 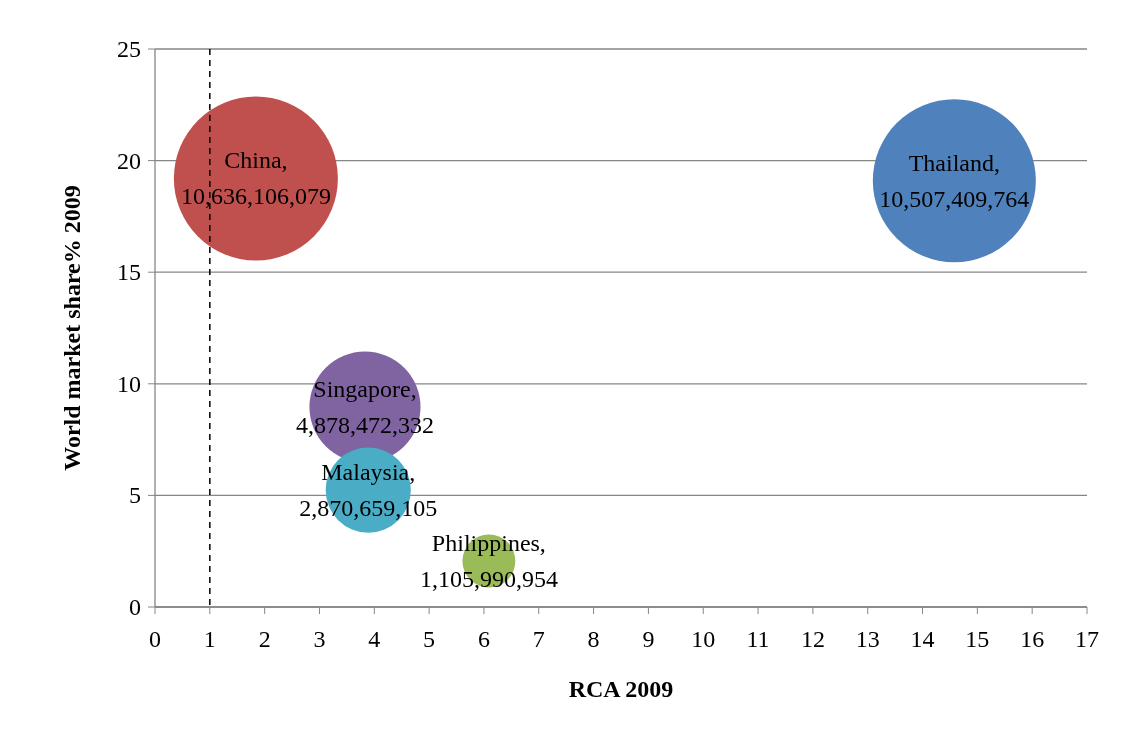 What do you see at coordinates (593, 639) in the screenshot?
I see `x-tick-label: 8` at bounding box center [593, 639].